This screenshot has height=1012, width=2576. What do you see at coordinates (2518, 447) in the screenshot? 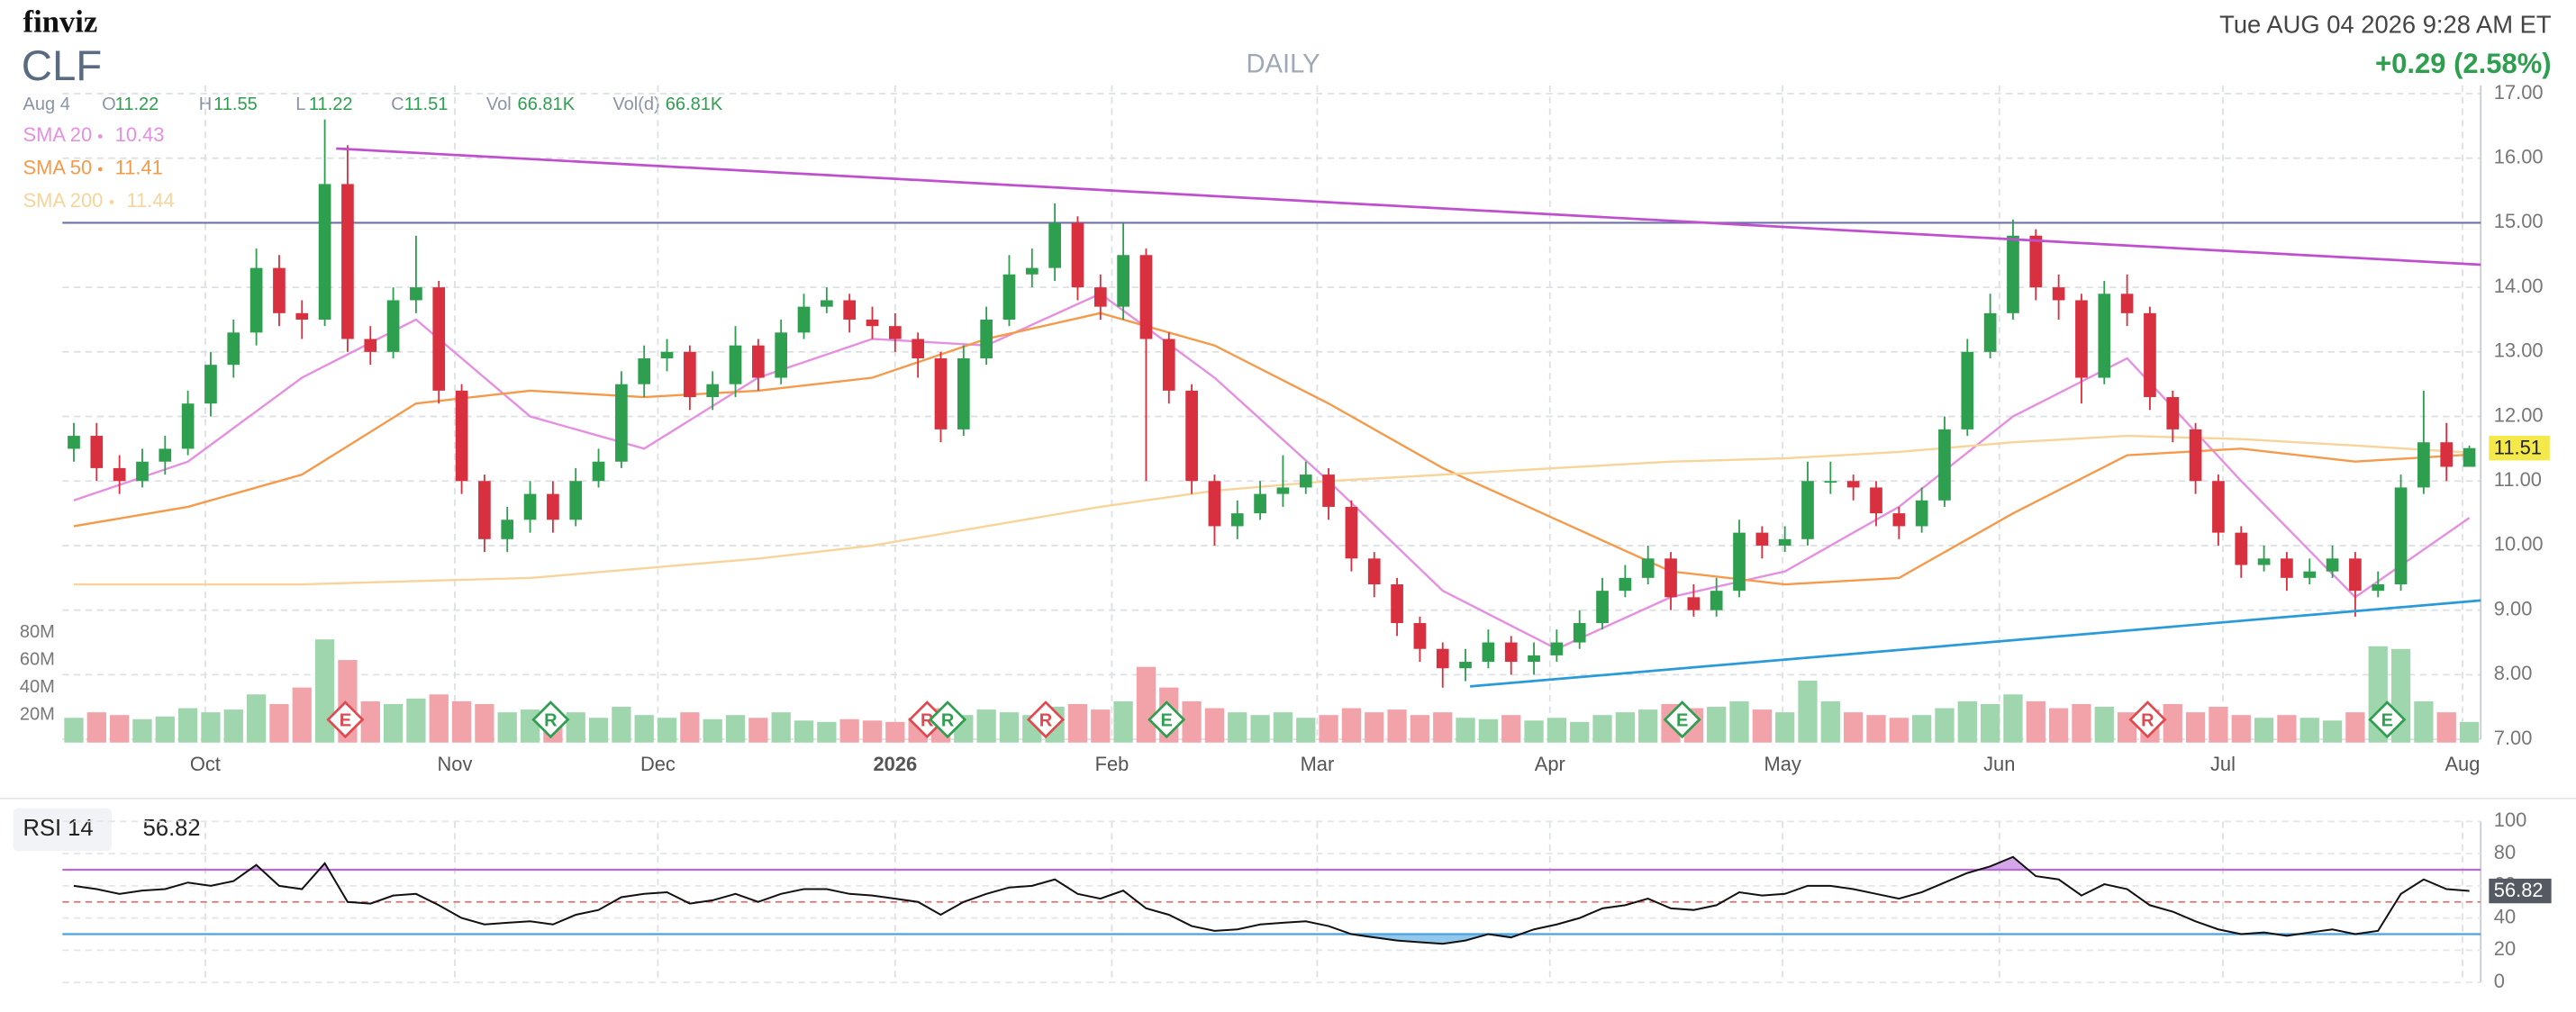
I see `last-price: 11.51` at bounding box center [2518, 447].